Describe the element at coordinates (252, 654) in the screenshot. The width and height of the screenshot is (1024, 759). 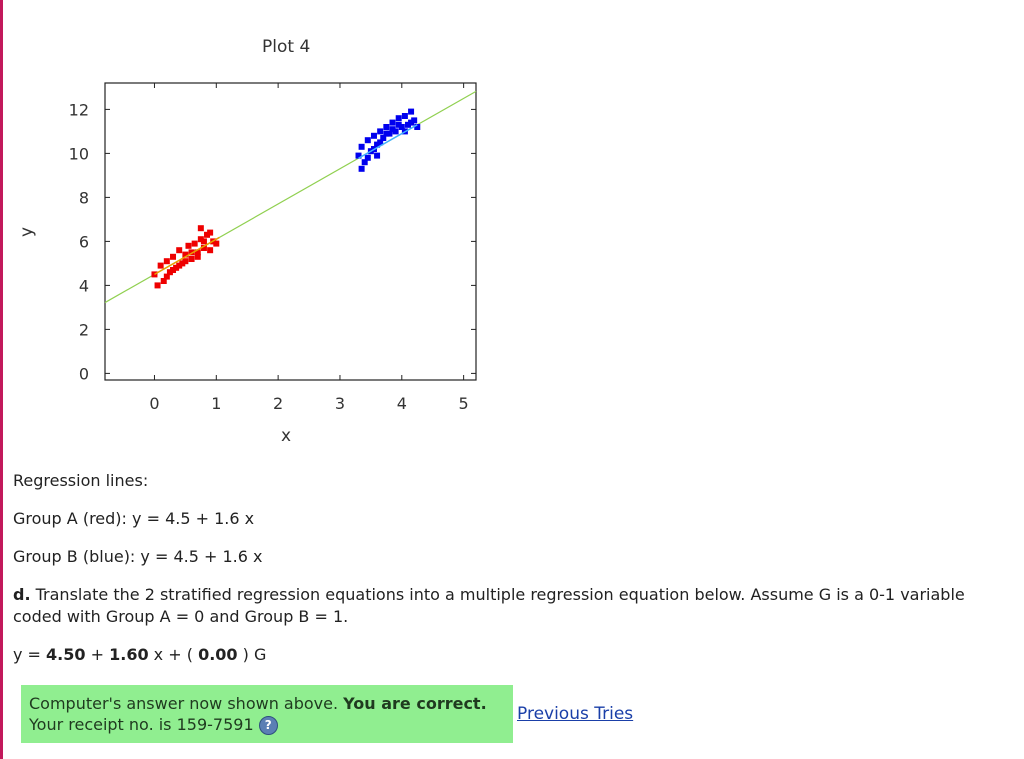
I see `eq-suffix: ) G` at that location.